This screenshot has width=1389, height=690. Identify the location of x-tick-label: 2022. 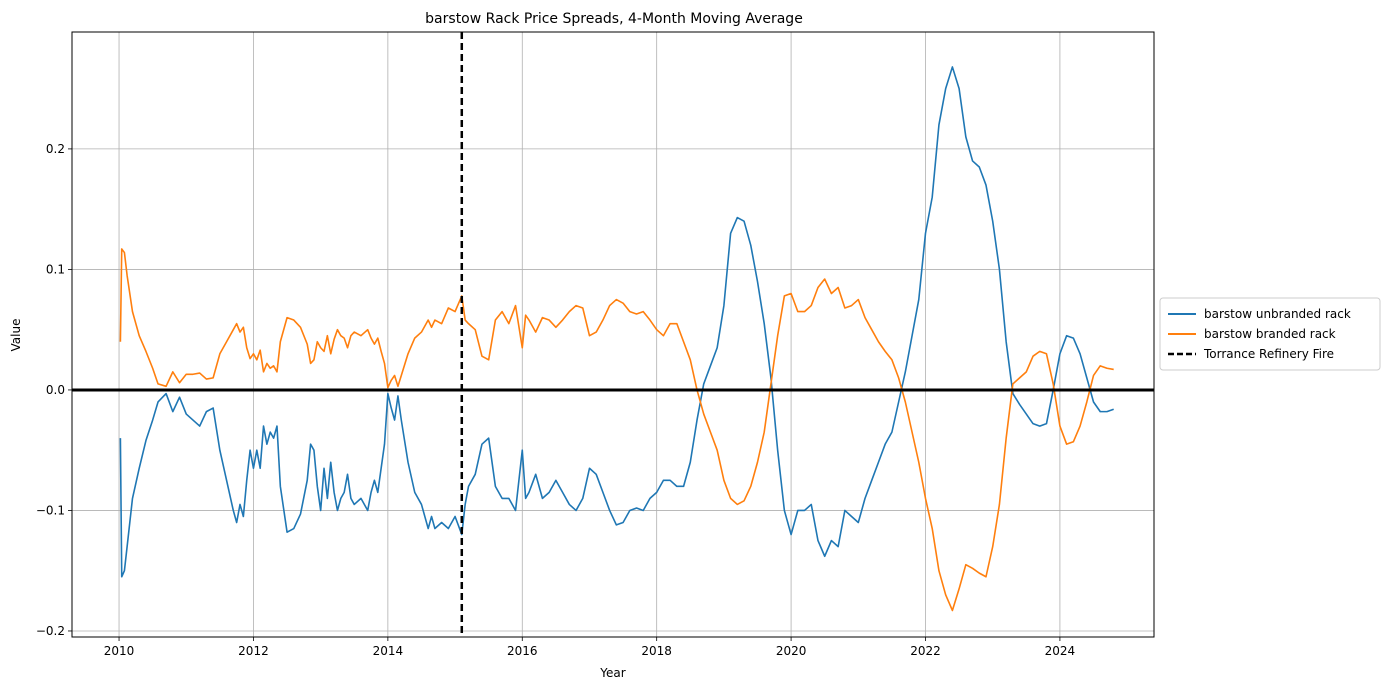
(925, 651).